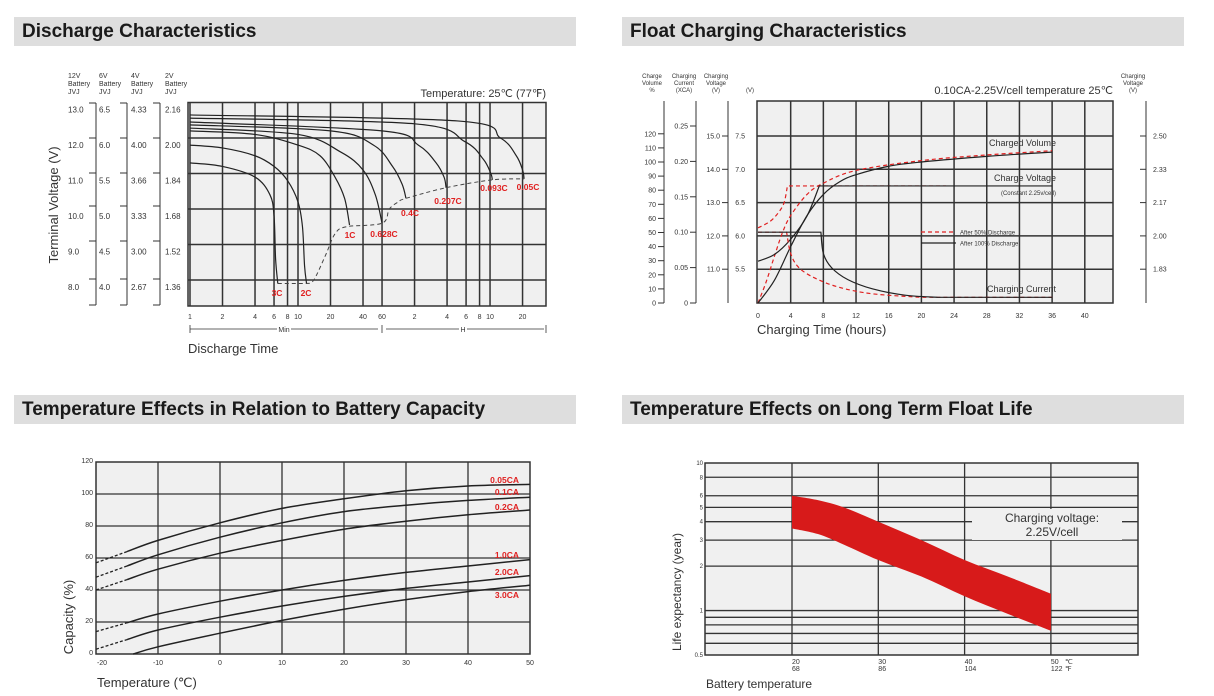 This screenshot has width=1214, height=696. I want to click on float-axis-tick-label: 20, so click(652, 275).